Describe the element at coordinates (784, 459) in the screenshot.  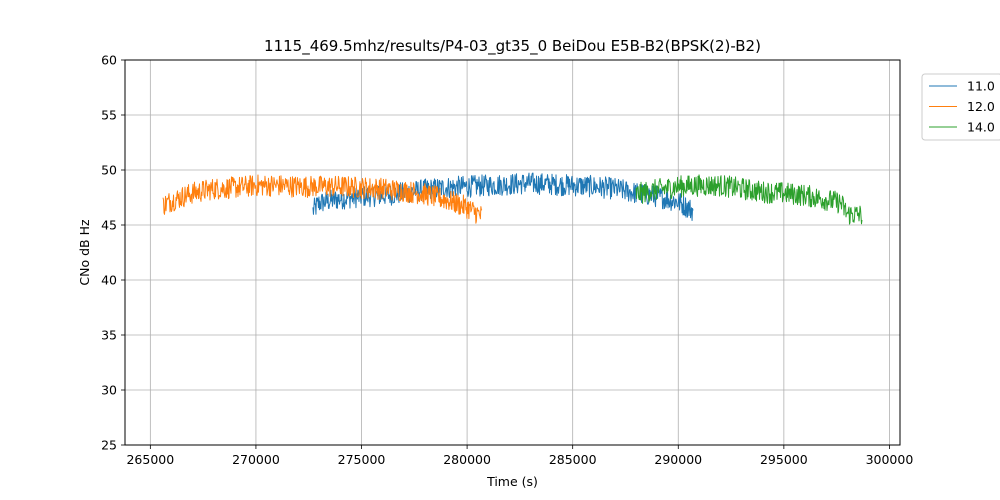
I see `x-tick-label: 295000` at that location.